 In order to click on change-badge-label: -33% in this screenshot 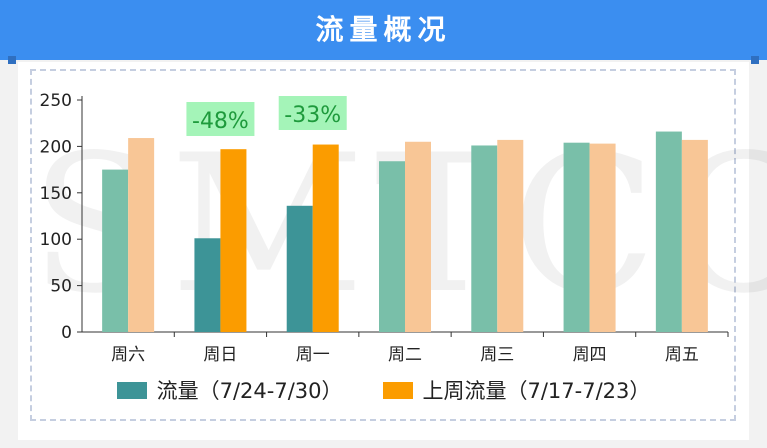, I will do `click(312, 115)`.